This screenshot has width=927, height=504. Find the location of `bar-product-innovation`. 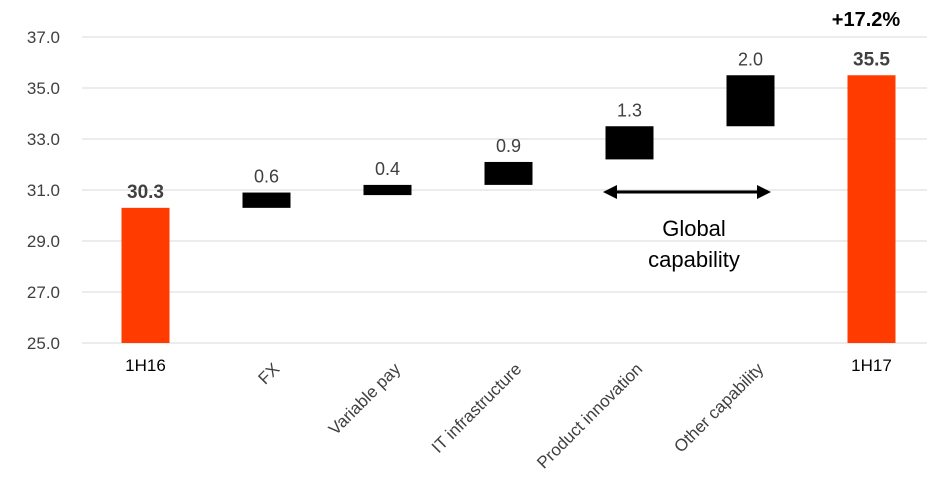

bar-product-innovation is located at coordinates (629, 143).